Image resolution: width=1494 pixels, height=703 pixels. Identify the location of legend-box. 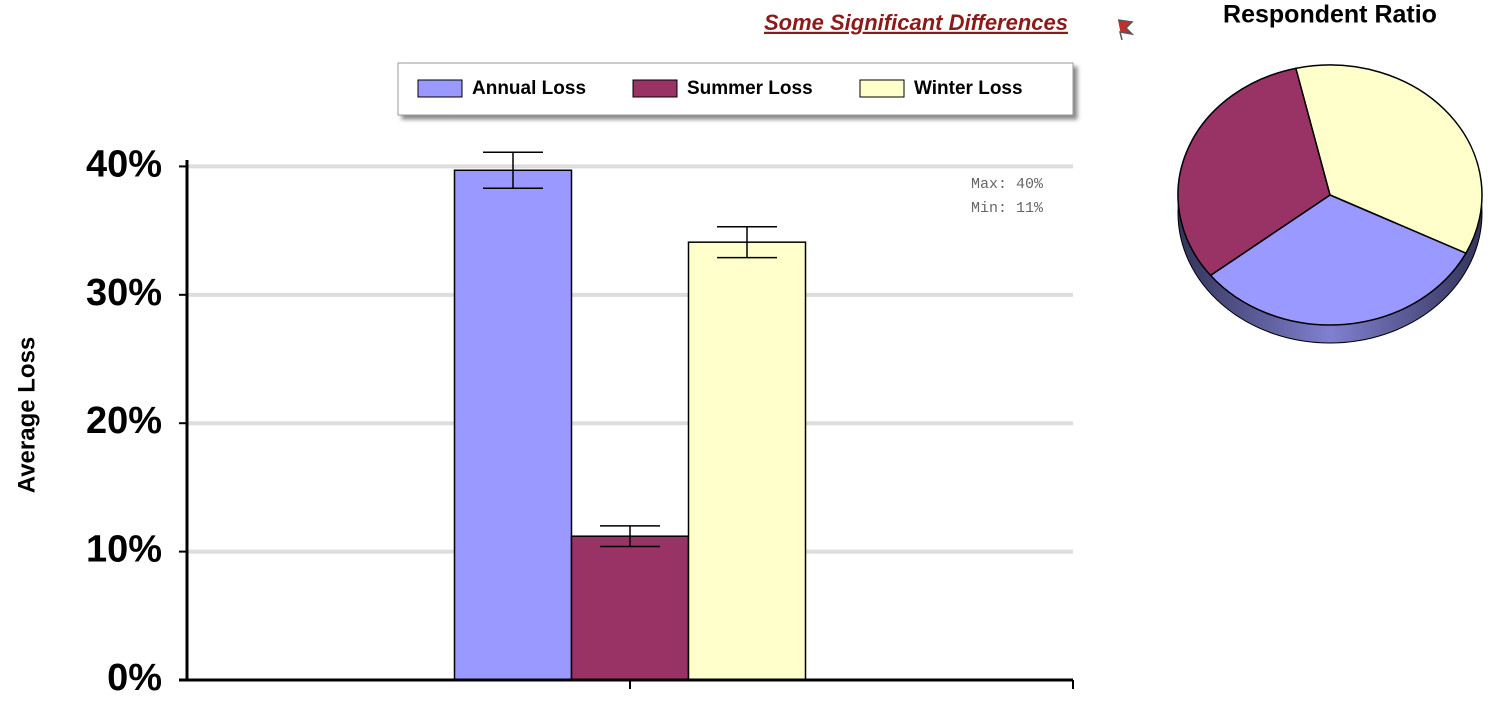
(735, 89).